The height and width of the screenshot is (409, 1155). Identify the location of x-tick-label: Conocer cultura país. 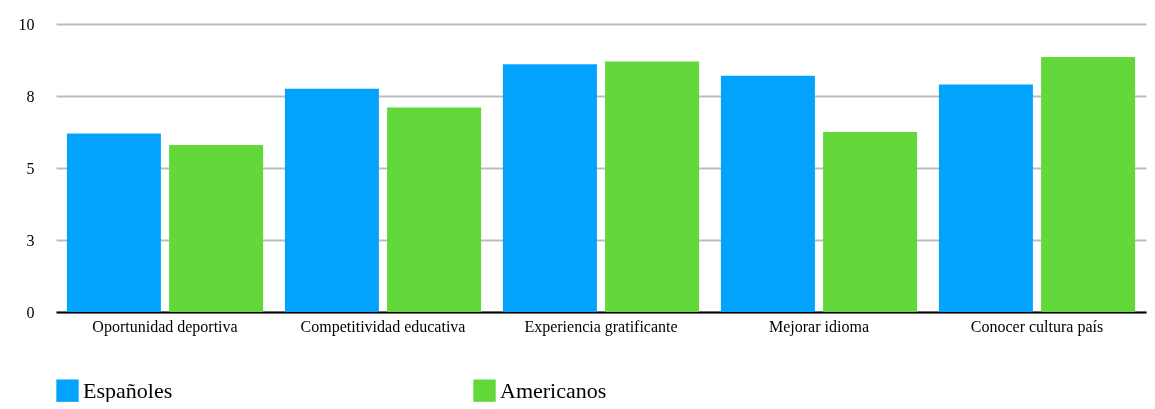
(1037, 326).